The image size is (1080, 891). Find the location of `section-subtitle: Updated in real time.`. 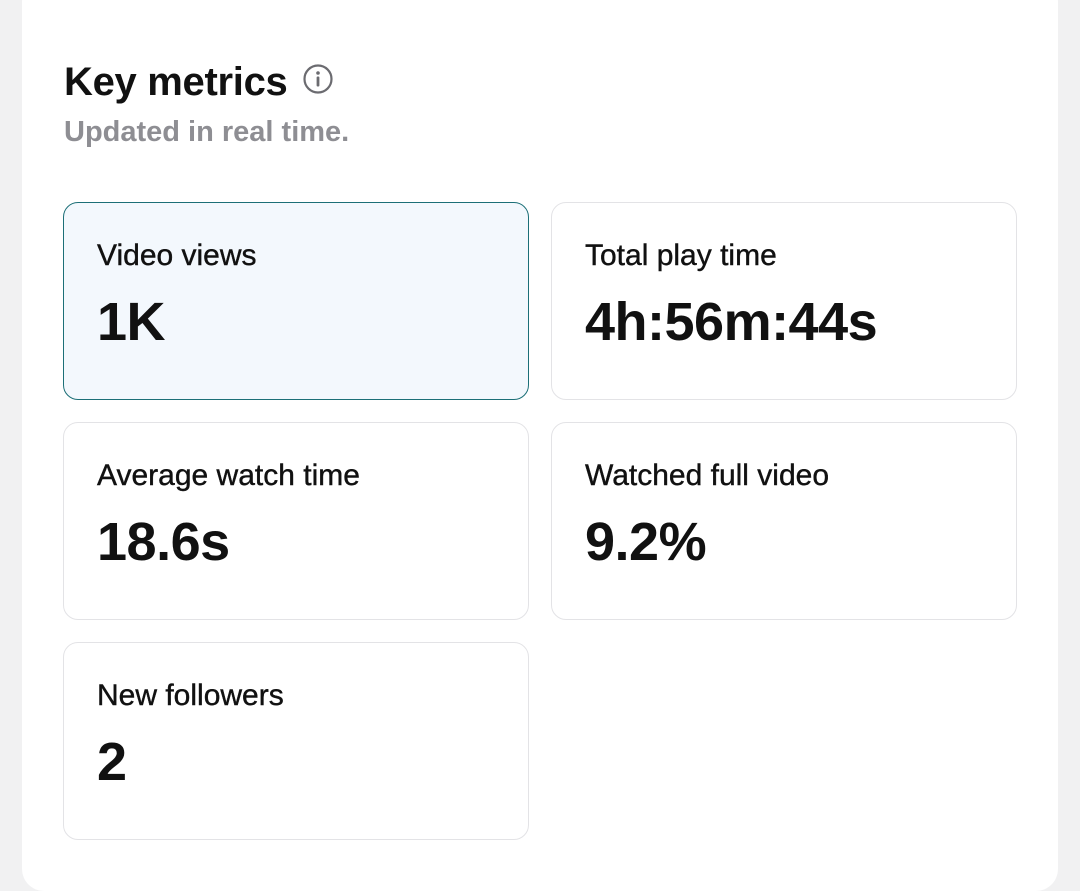

section-subtitle: Updated in real time. is located at coordinates (207, 132).